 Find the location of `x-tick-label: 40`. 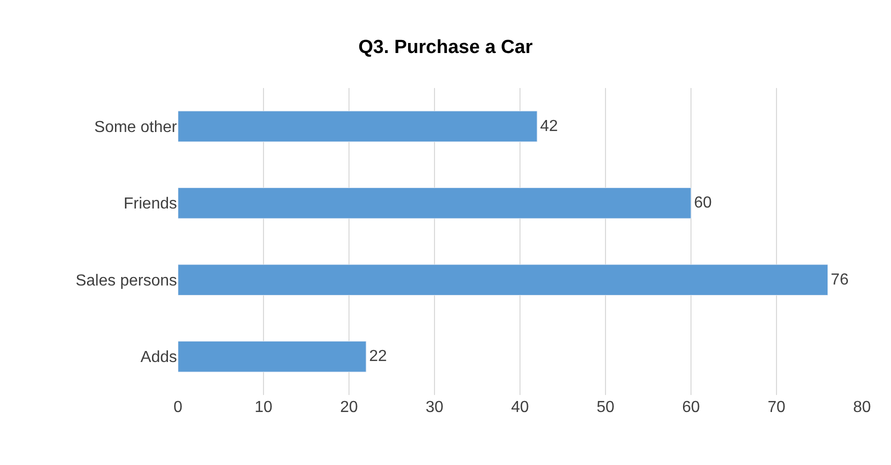

x-tick-label: 40 is located at coordinates (520, 407).